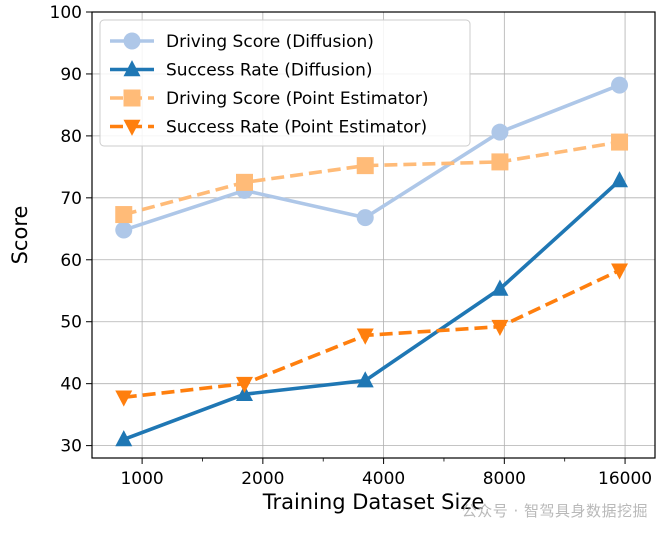 The width and height of the screenshot is (670, 535). I want to click on x-tick-label: 2000, so click(262, 479).